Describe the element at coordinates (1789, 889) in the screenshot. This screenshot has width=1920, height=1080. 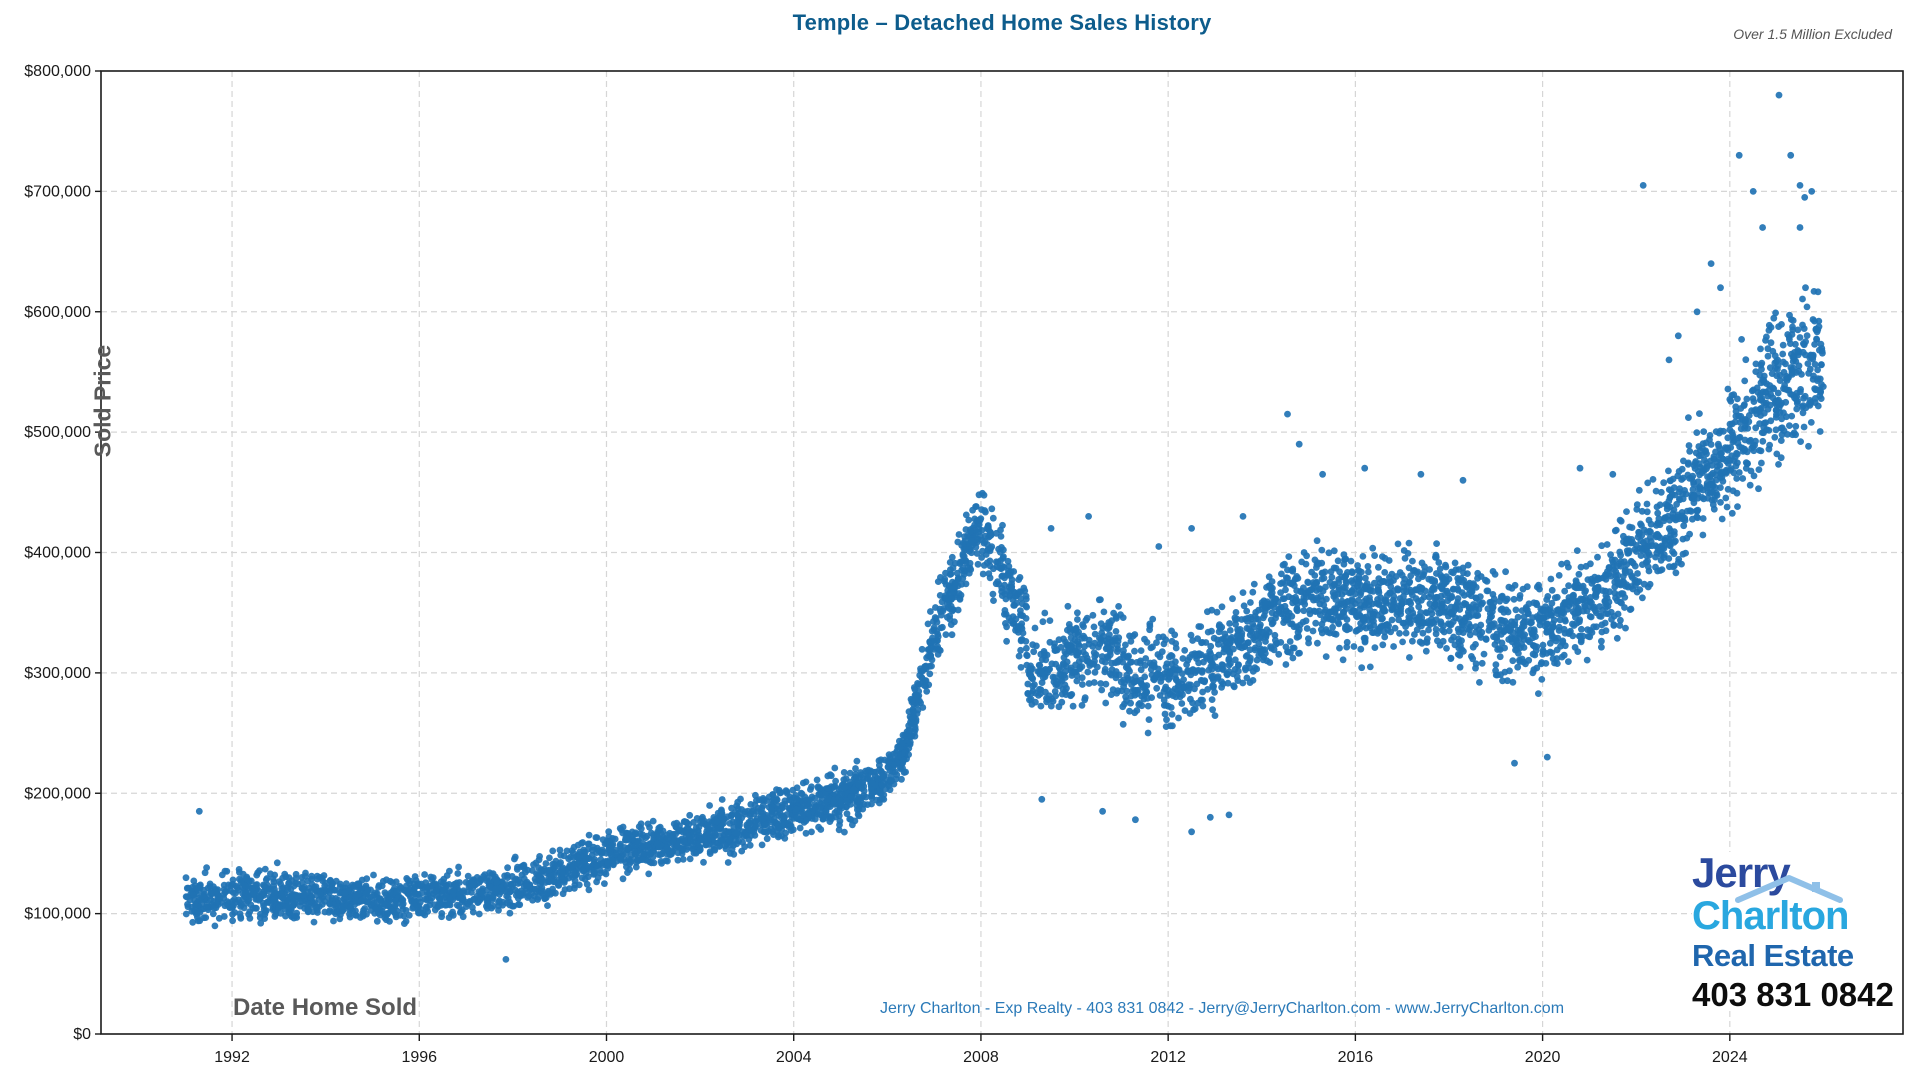
I see `house-roof-icon` at that location.